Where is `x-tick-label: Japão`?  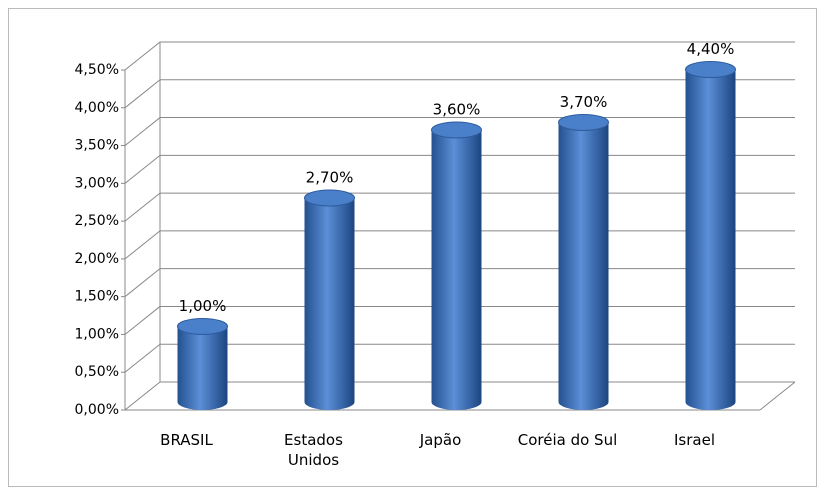
x-tick-label: Japão is located at coordinates (440, 440).